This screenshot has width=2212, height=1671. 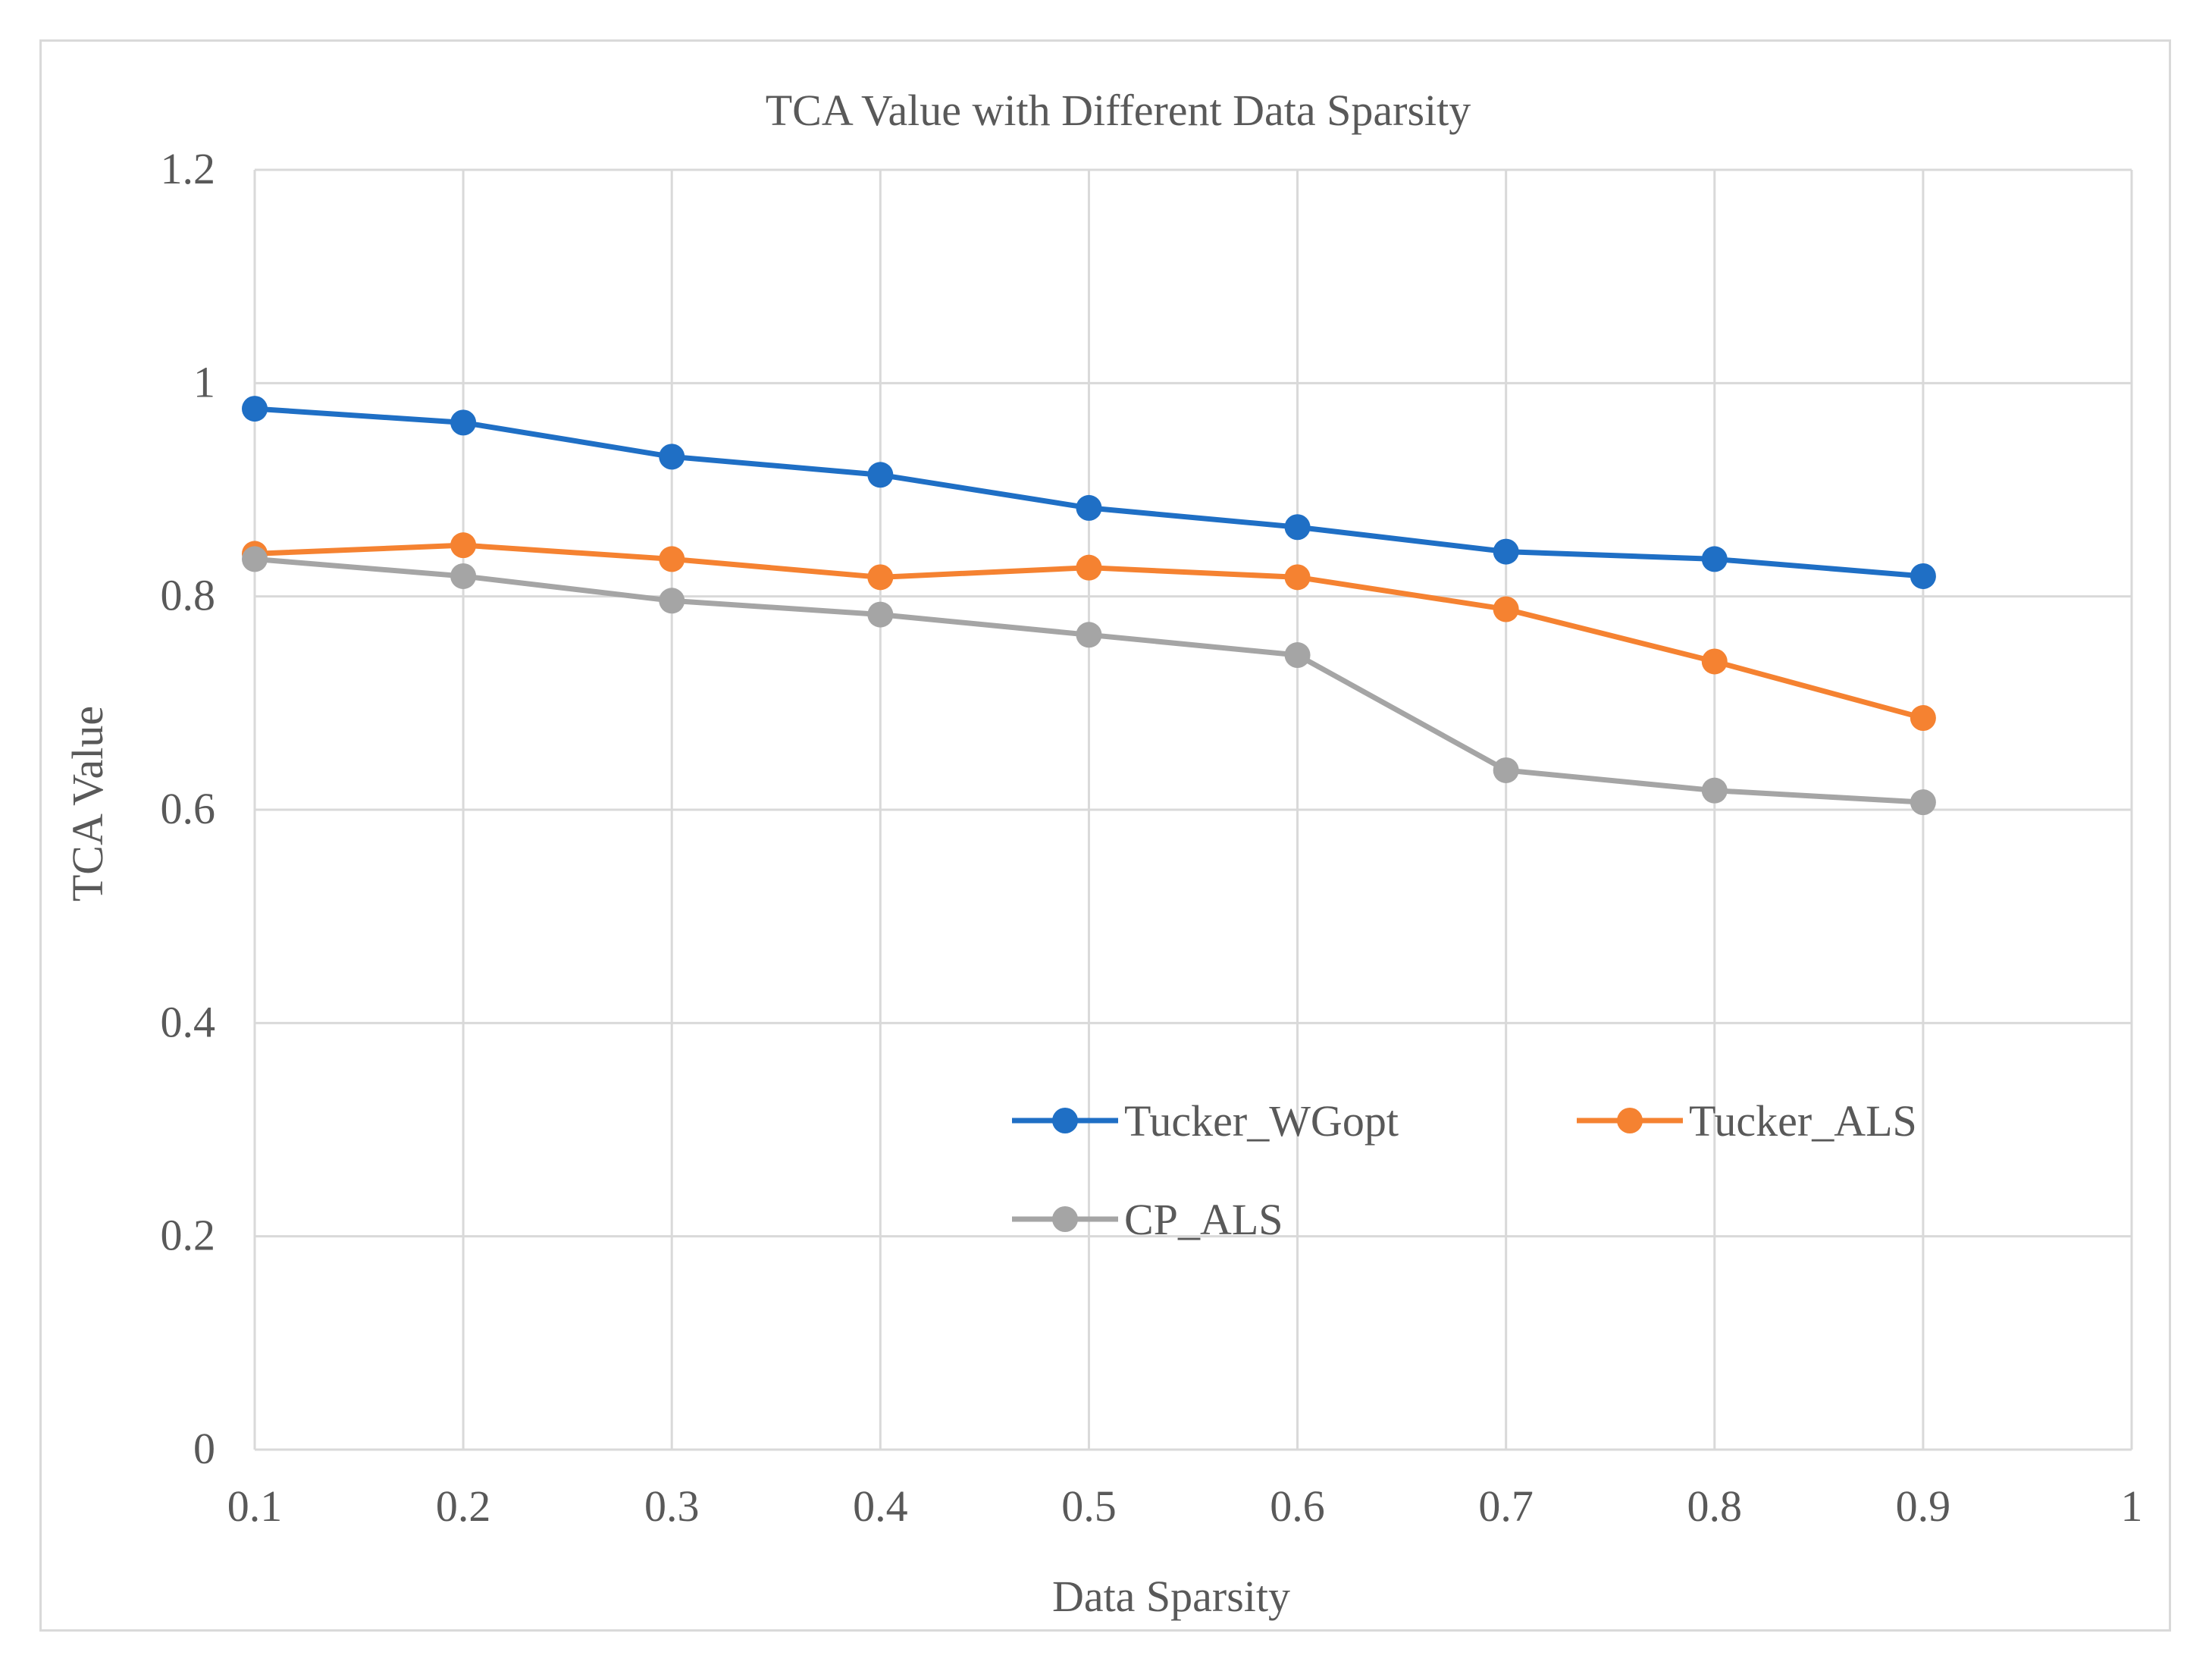 I want to click on y-tick-label: 0, so click(x=204, y=1448).